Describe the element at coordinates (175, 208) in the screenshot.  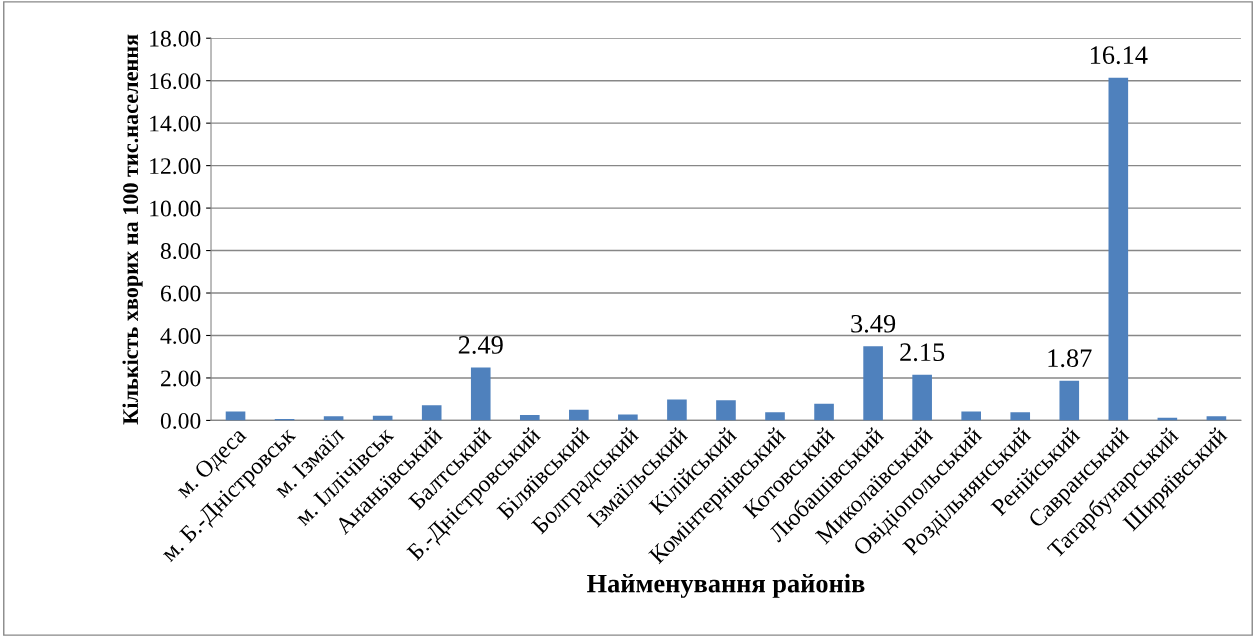
I see `y-tick-label: 10.00` at that location.